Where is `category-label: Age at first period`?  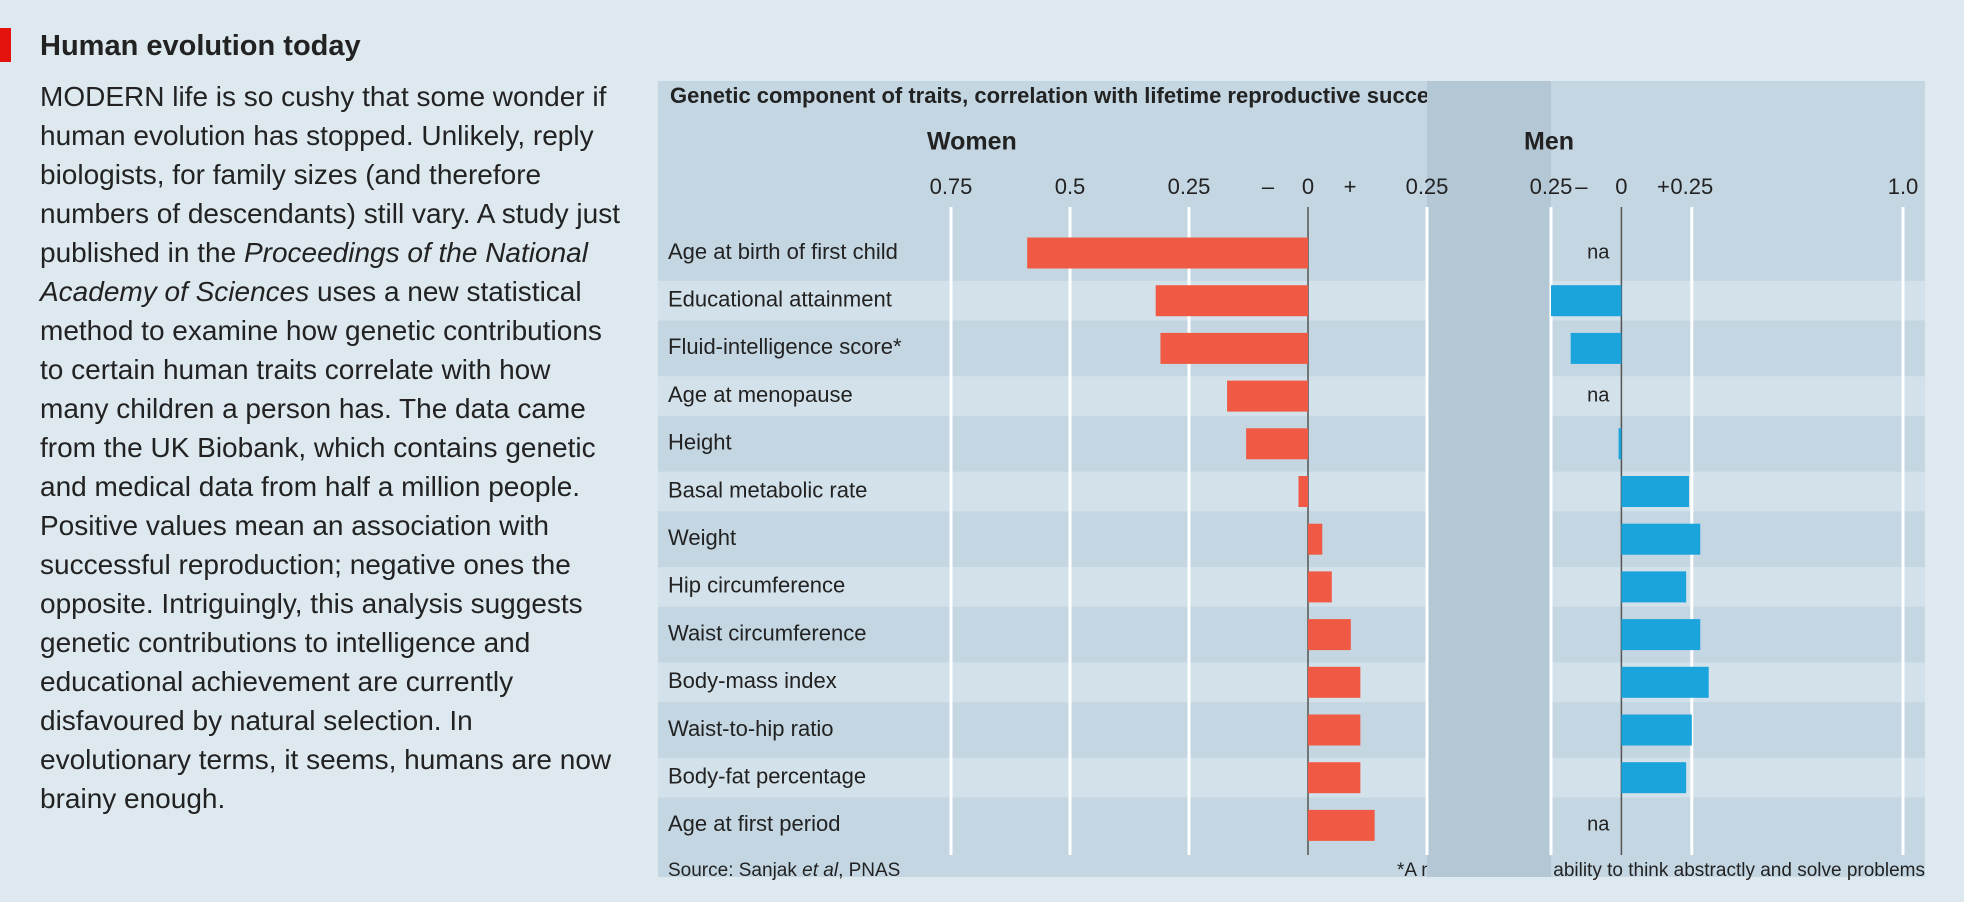
category-label: Age at first period is located at coordinates (754, 823).